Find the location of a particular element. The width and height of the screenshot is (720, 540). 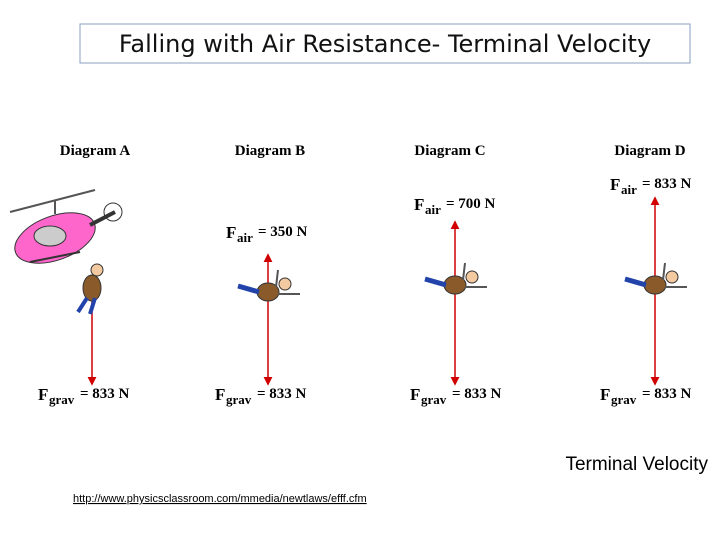

diagram-label: Diagram B is located at coordinates (270, 151).